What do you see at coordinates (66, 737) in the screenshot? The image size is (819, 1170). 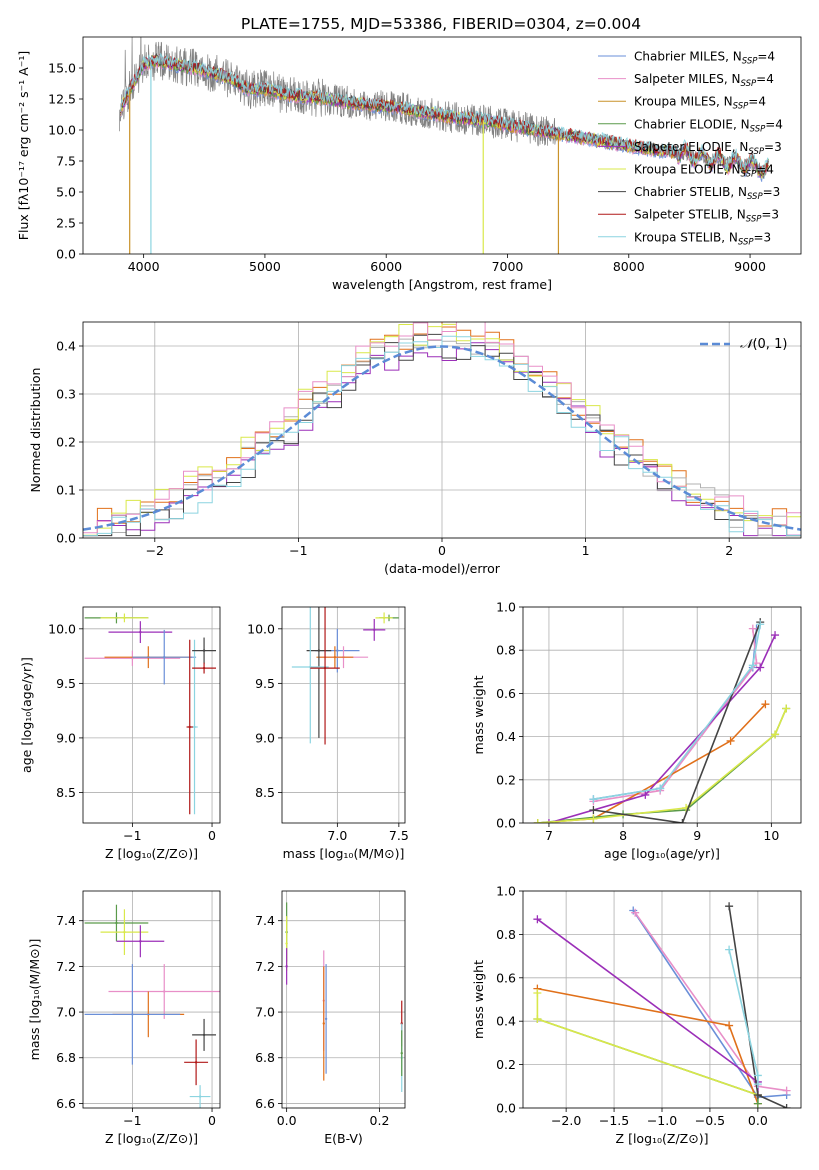 I see `y-tick-label: 9.0` at bounding box center [66, 737].